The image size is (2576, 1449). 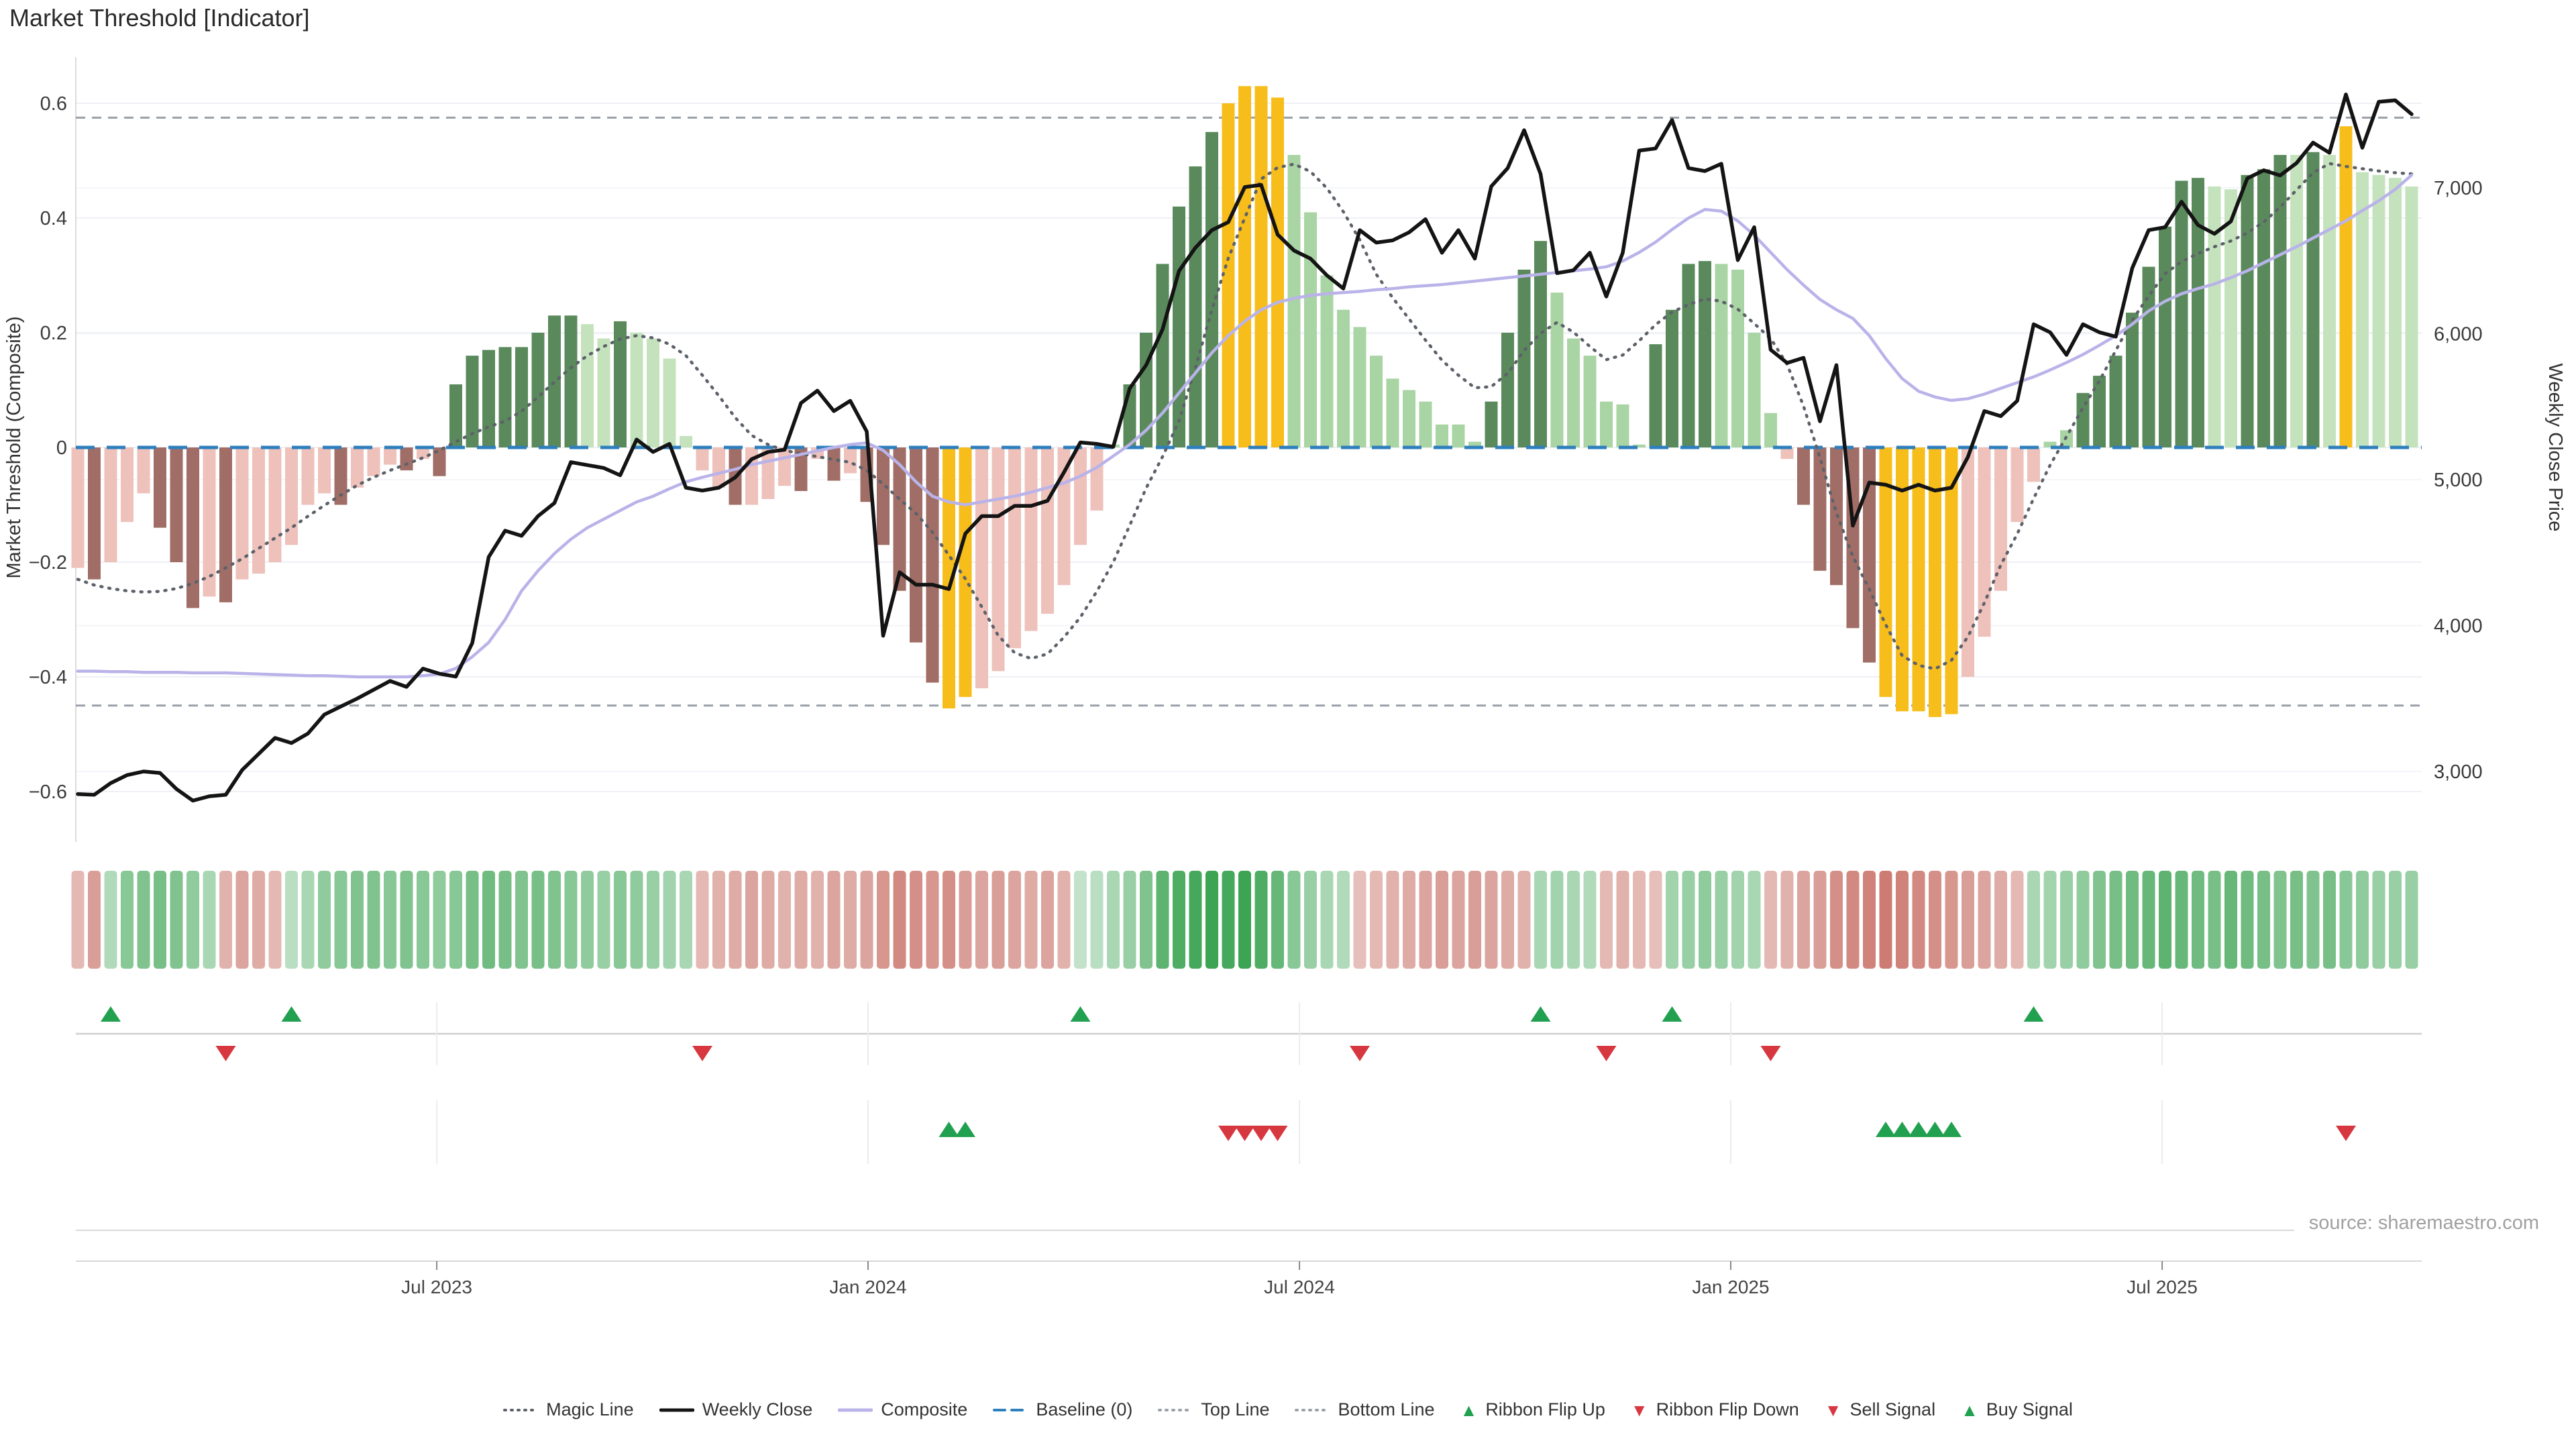 What do you see at coordinates (590, 1409) in the screenshot?
I see `legend-item-label: Magic Line` at bounding box center [590, 1409].